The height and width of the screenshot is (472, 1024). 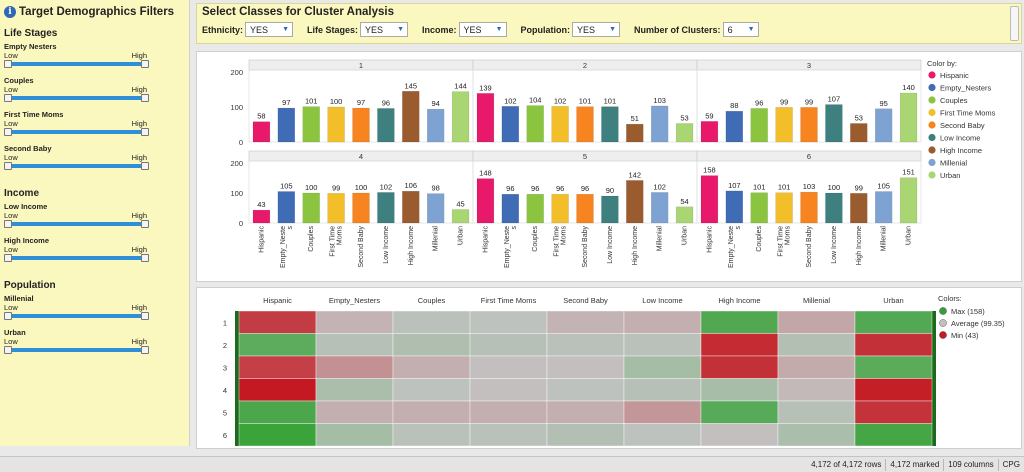 What do you see at coordinates (22, 193) in the screenshot?
I see `filter-section-title: Income` at bounding box center [22, 193].